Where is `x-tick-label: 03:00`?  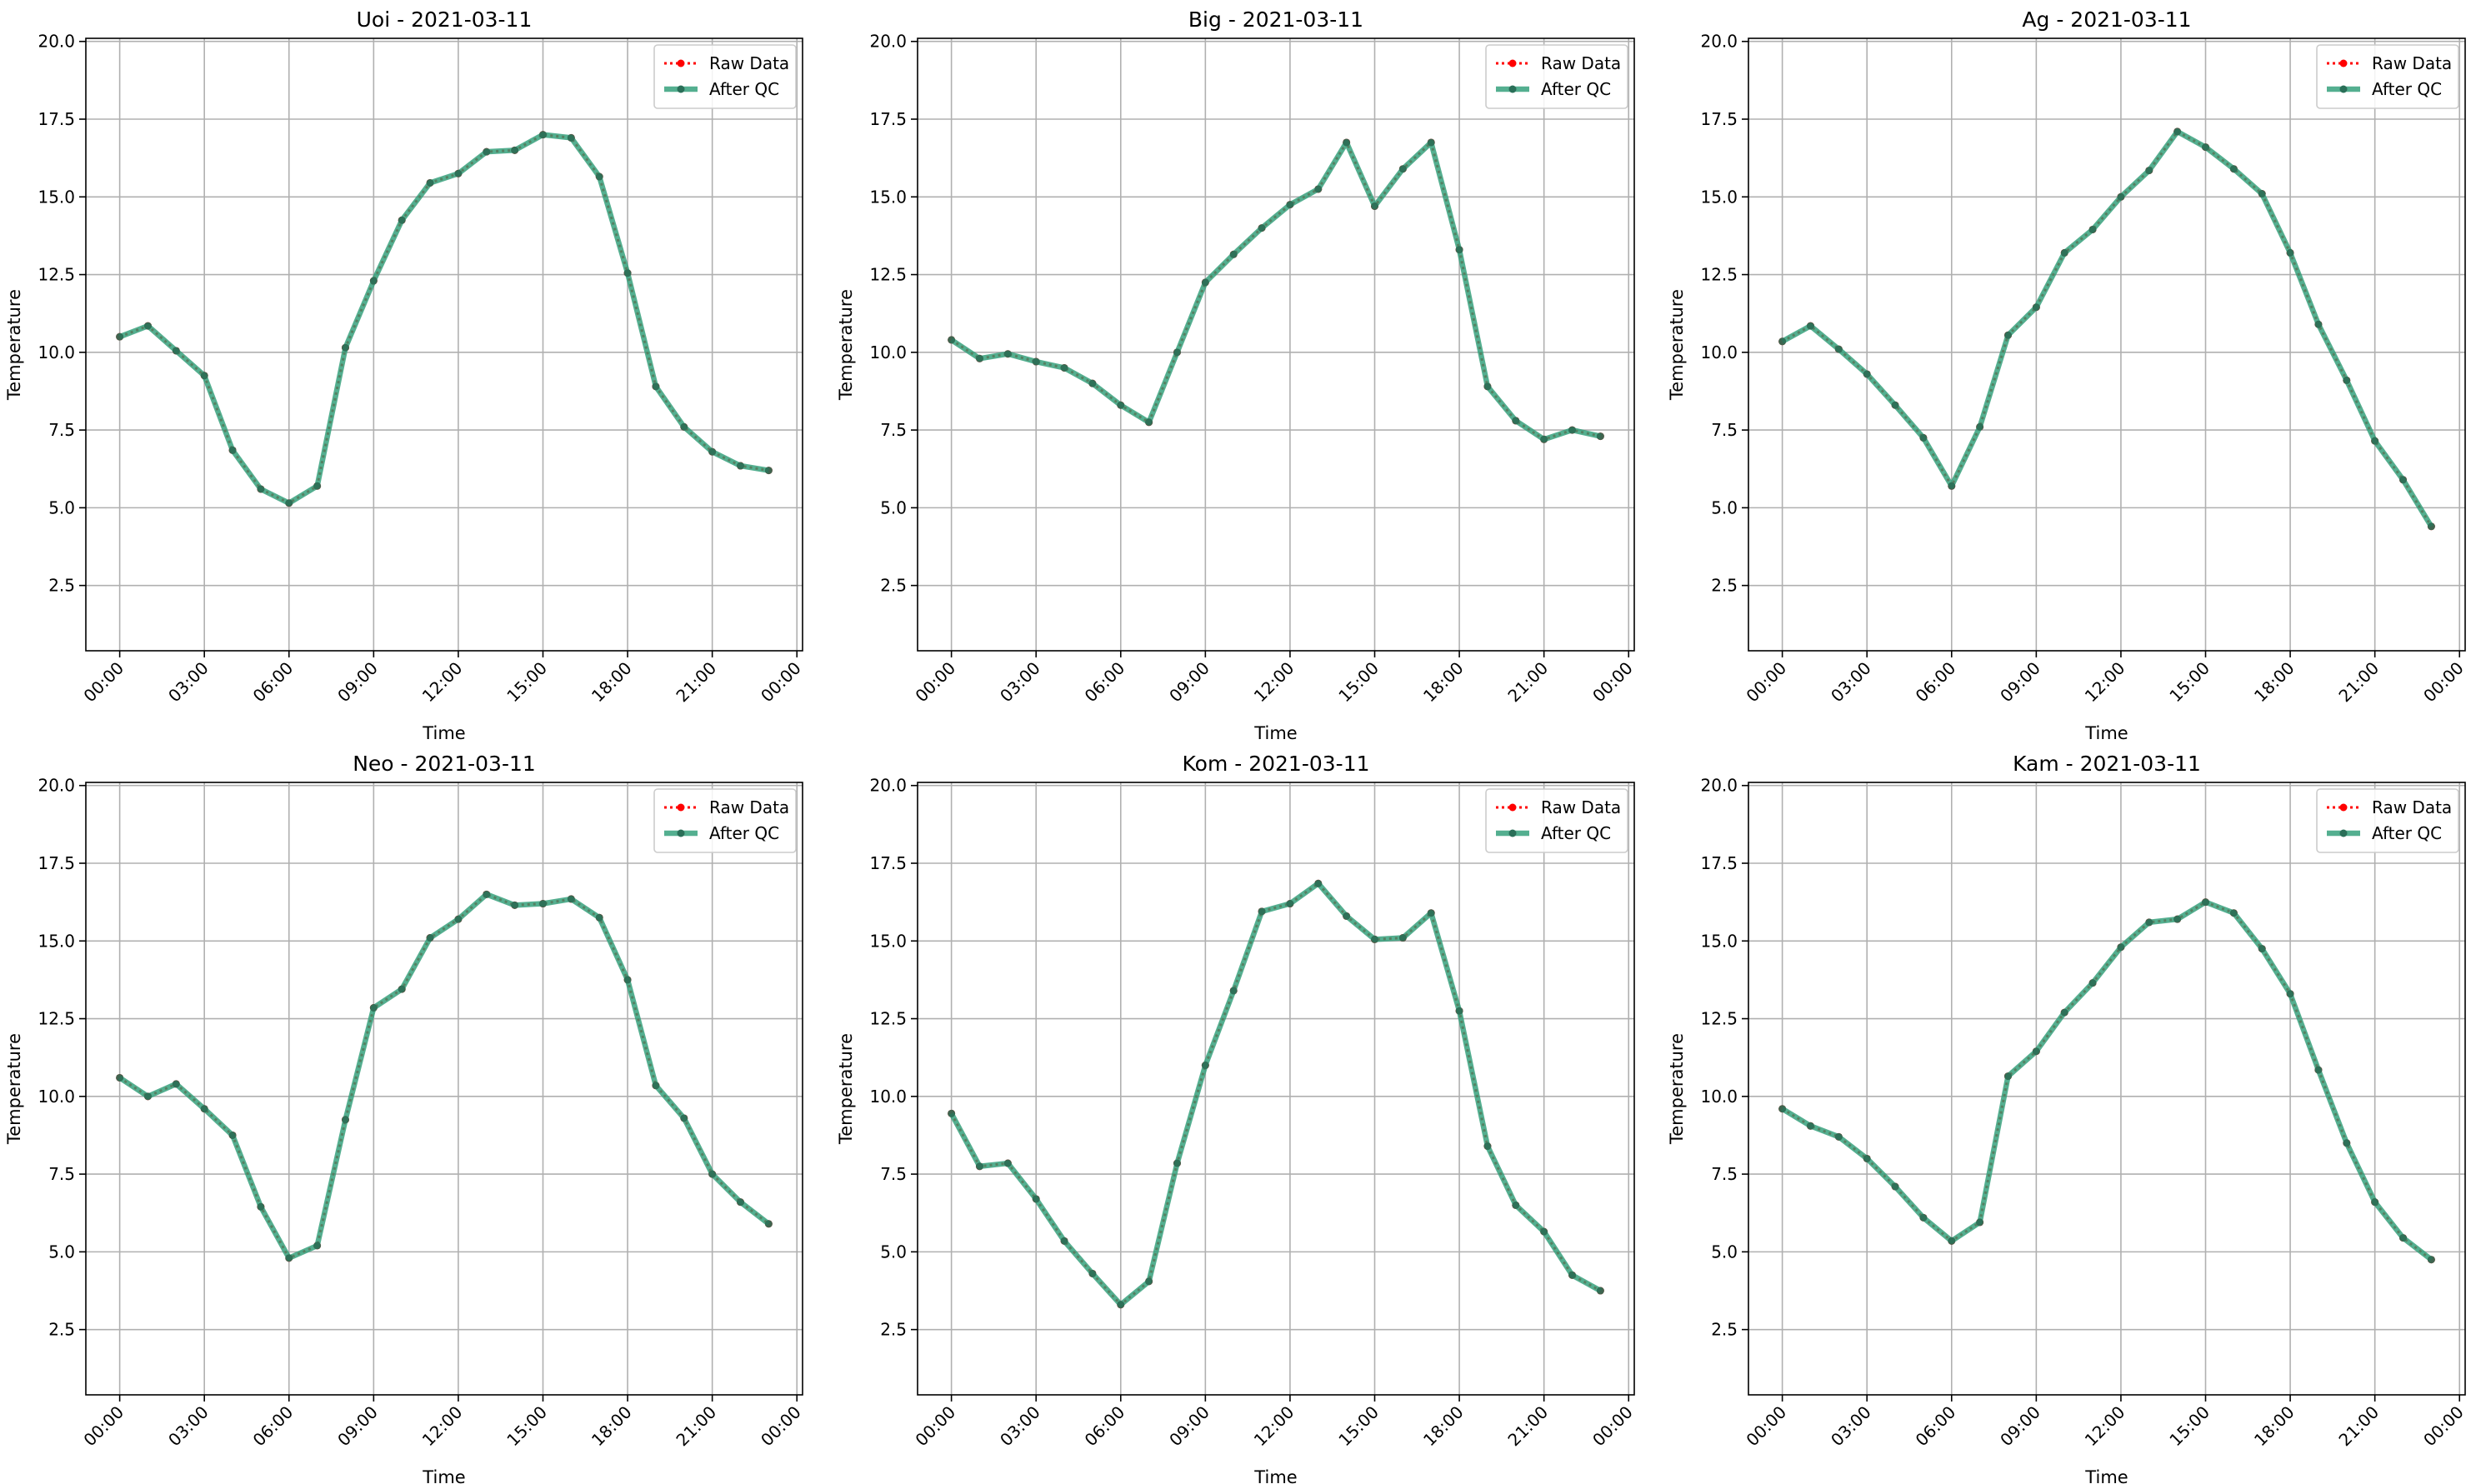 x-tick-label: 03:00 is located at coordinates (1851, 1426).